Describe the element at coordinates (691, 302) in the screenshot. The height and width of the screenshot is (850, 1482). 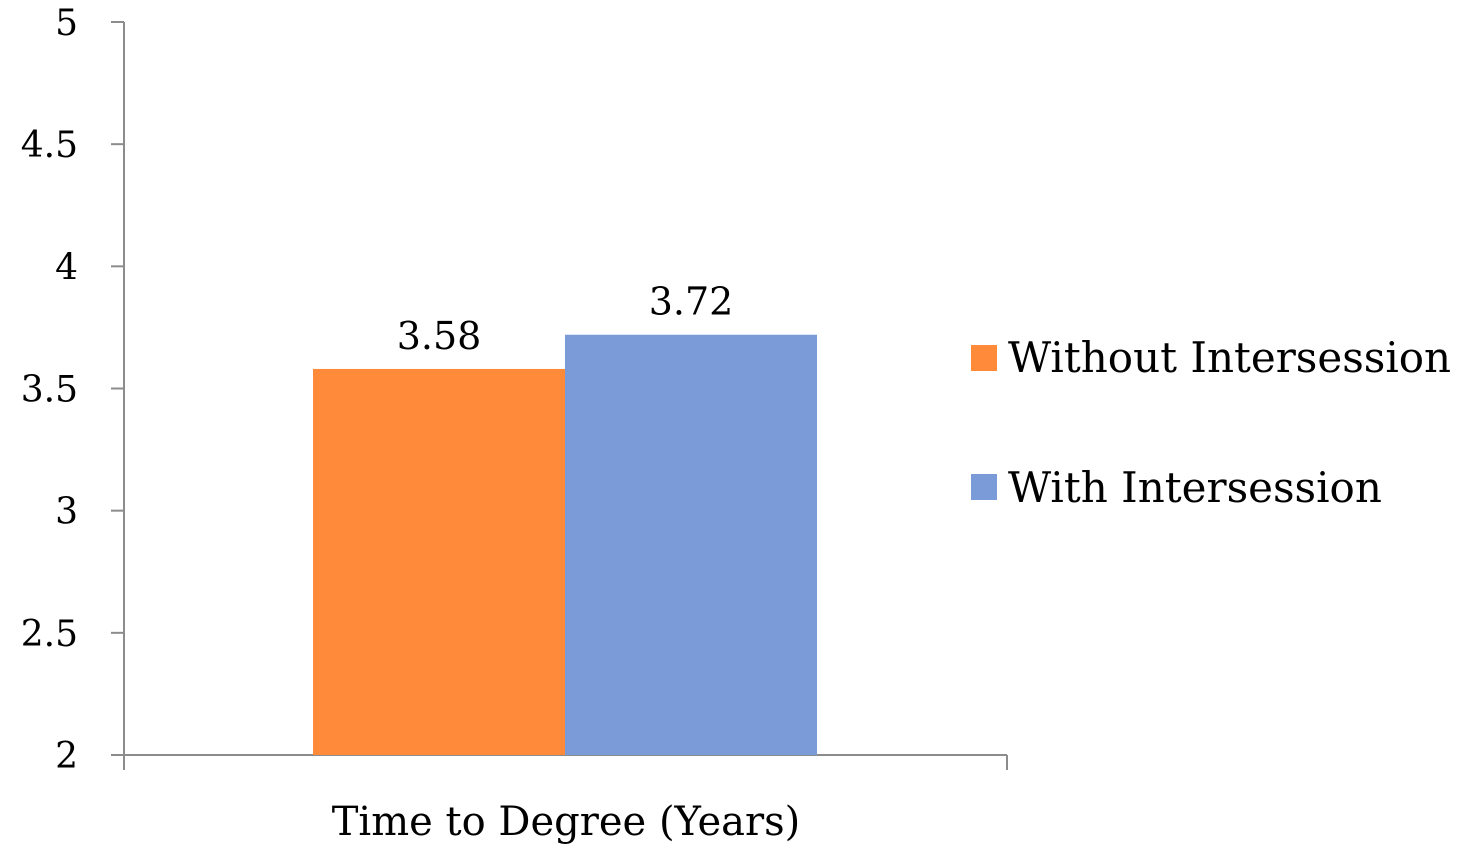
I see `data-label-with-intersession: 3.72` at that location.